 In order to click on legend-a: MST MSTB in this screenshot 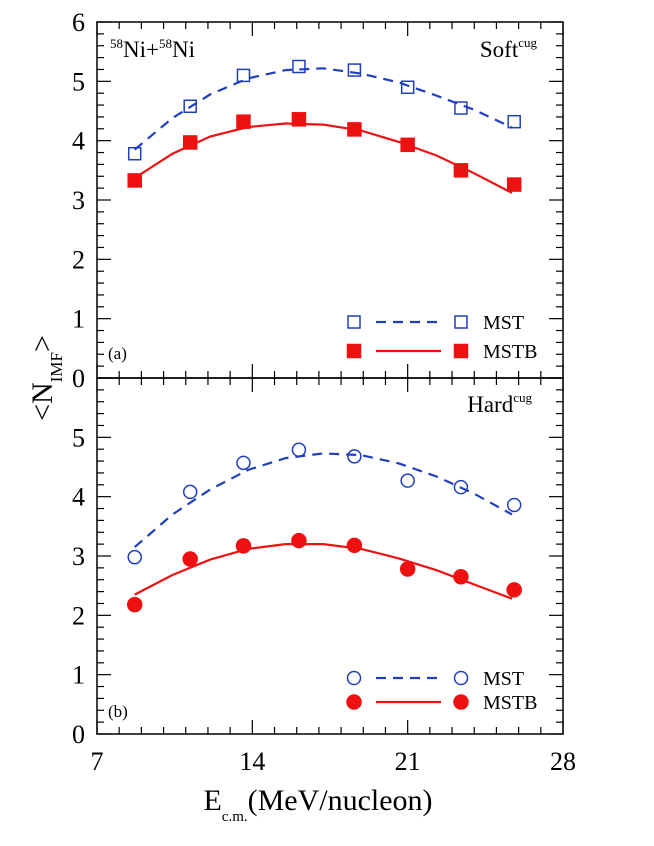, I will do `click(441, 337)`.